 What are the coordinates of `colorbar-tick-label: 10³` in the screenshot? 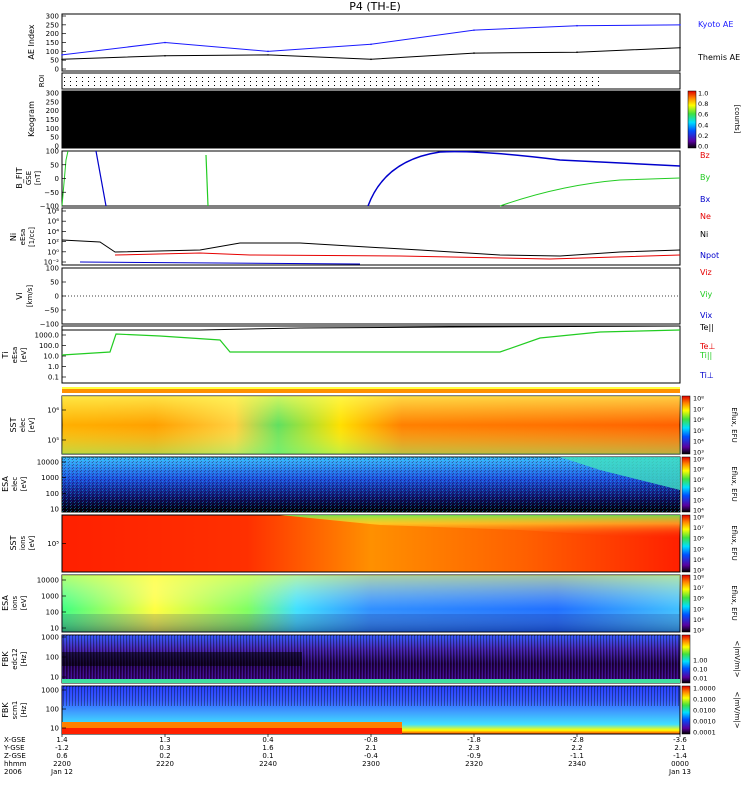 It's located at (698, 631).